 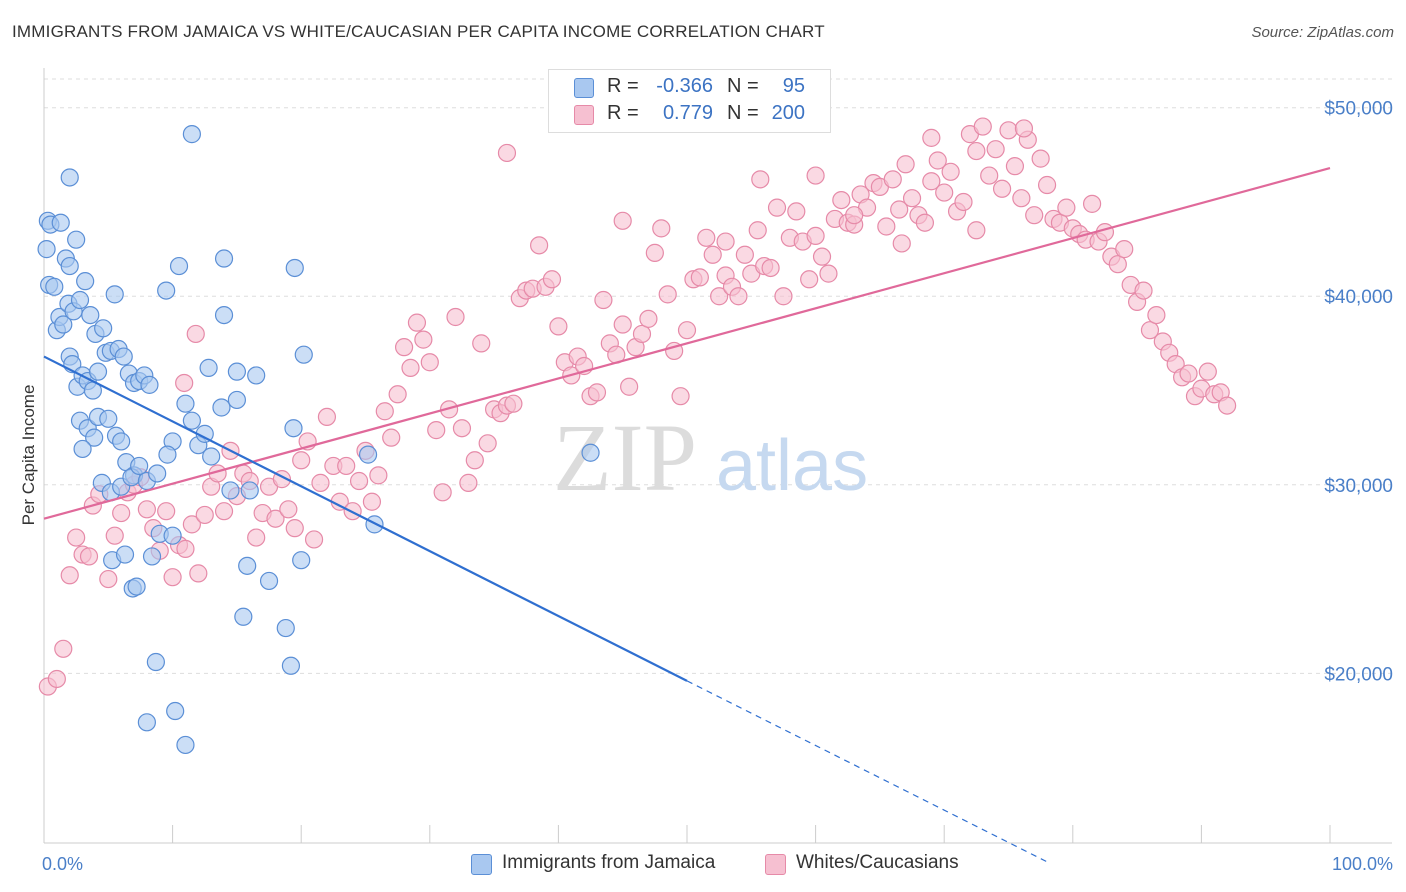 What do you see at coordinates (1362, 864) in the screenshot?
I see `x-tick-label-max: 100.0%` at bounding box center [1362, 864].